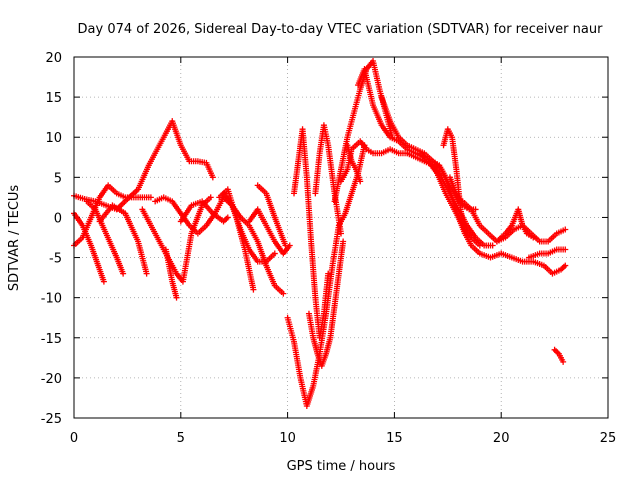 The width and height of the screenshot is (640, 480). Describe the element at coordinates (53, 138) in the screenshot. I see `y-tick-label: 10` at that location.